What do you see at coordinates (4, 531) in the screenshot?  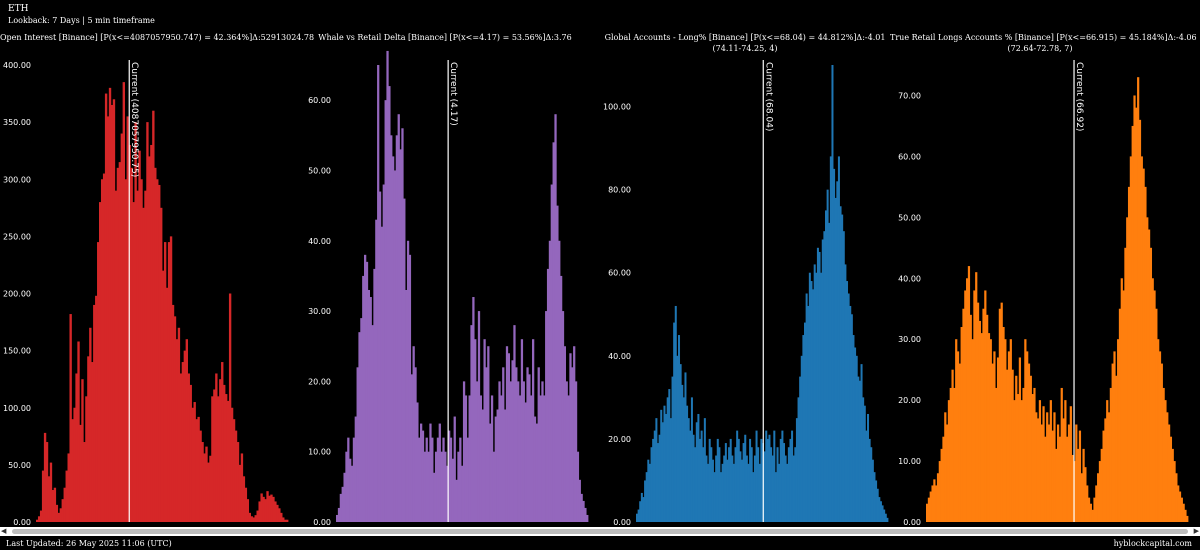 I see `scroll-left-arrow-icon: ◀` at bounding box center [4, 531].